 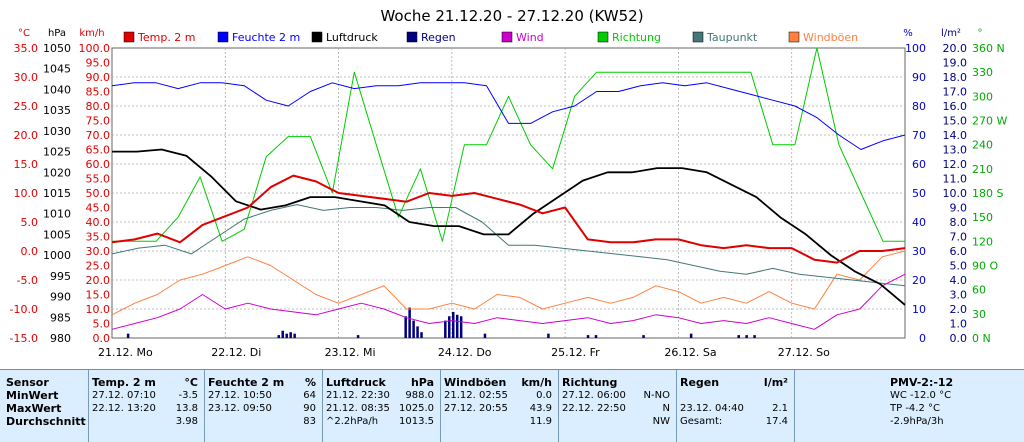 What do you see at coordinates (908, 33) in the screenshot?
I see `axis-unit-humidity: %` at bounding box center [908, 33].